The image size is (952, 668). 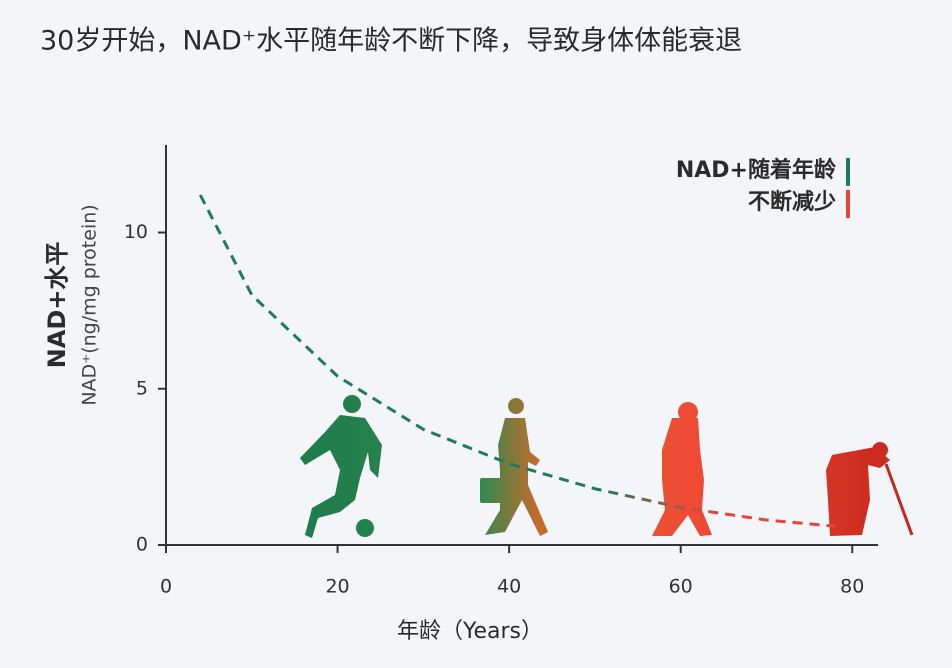 What do you see at coordinates (681, 587) in the screenshot?
I see `x-tick-label: 60` at bounding box center [681, 587].